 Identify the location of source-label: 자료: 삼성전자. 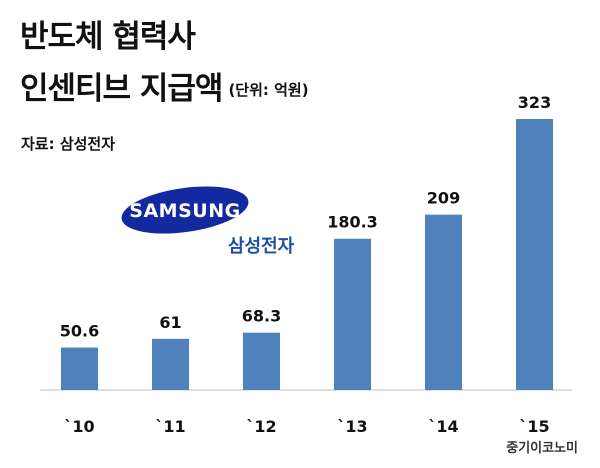
(68, 144).